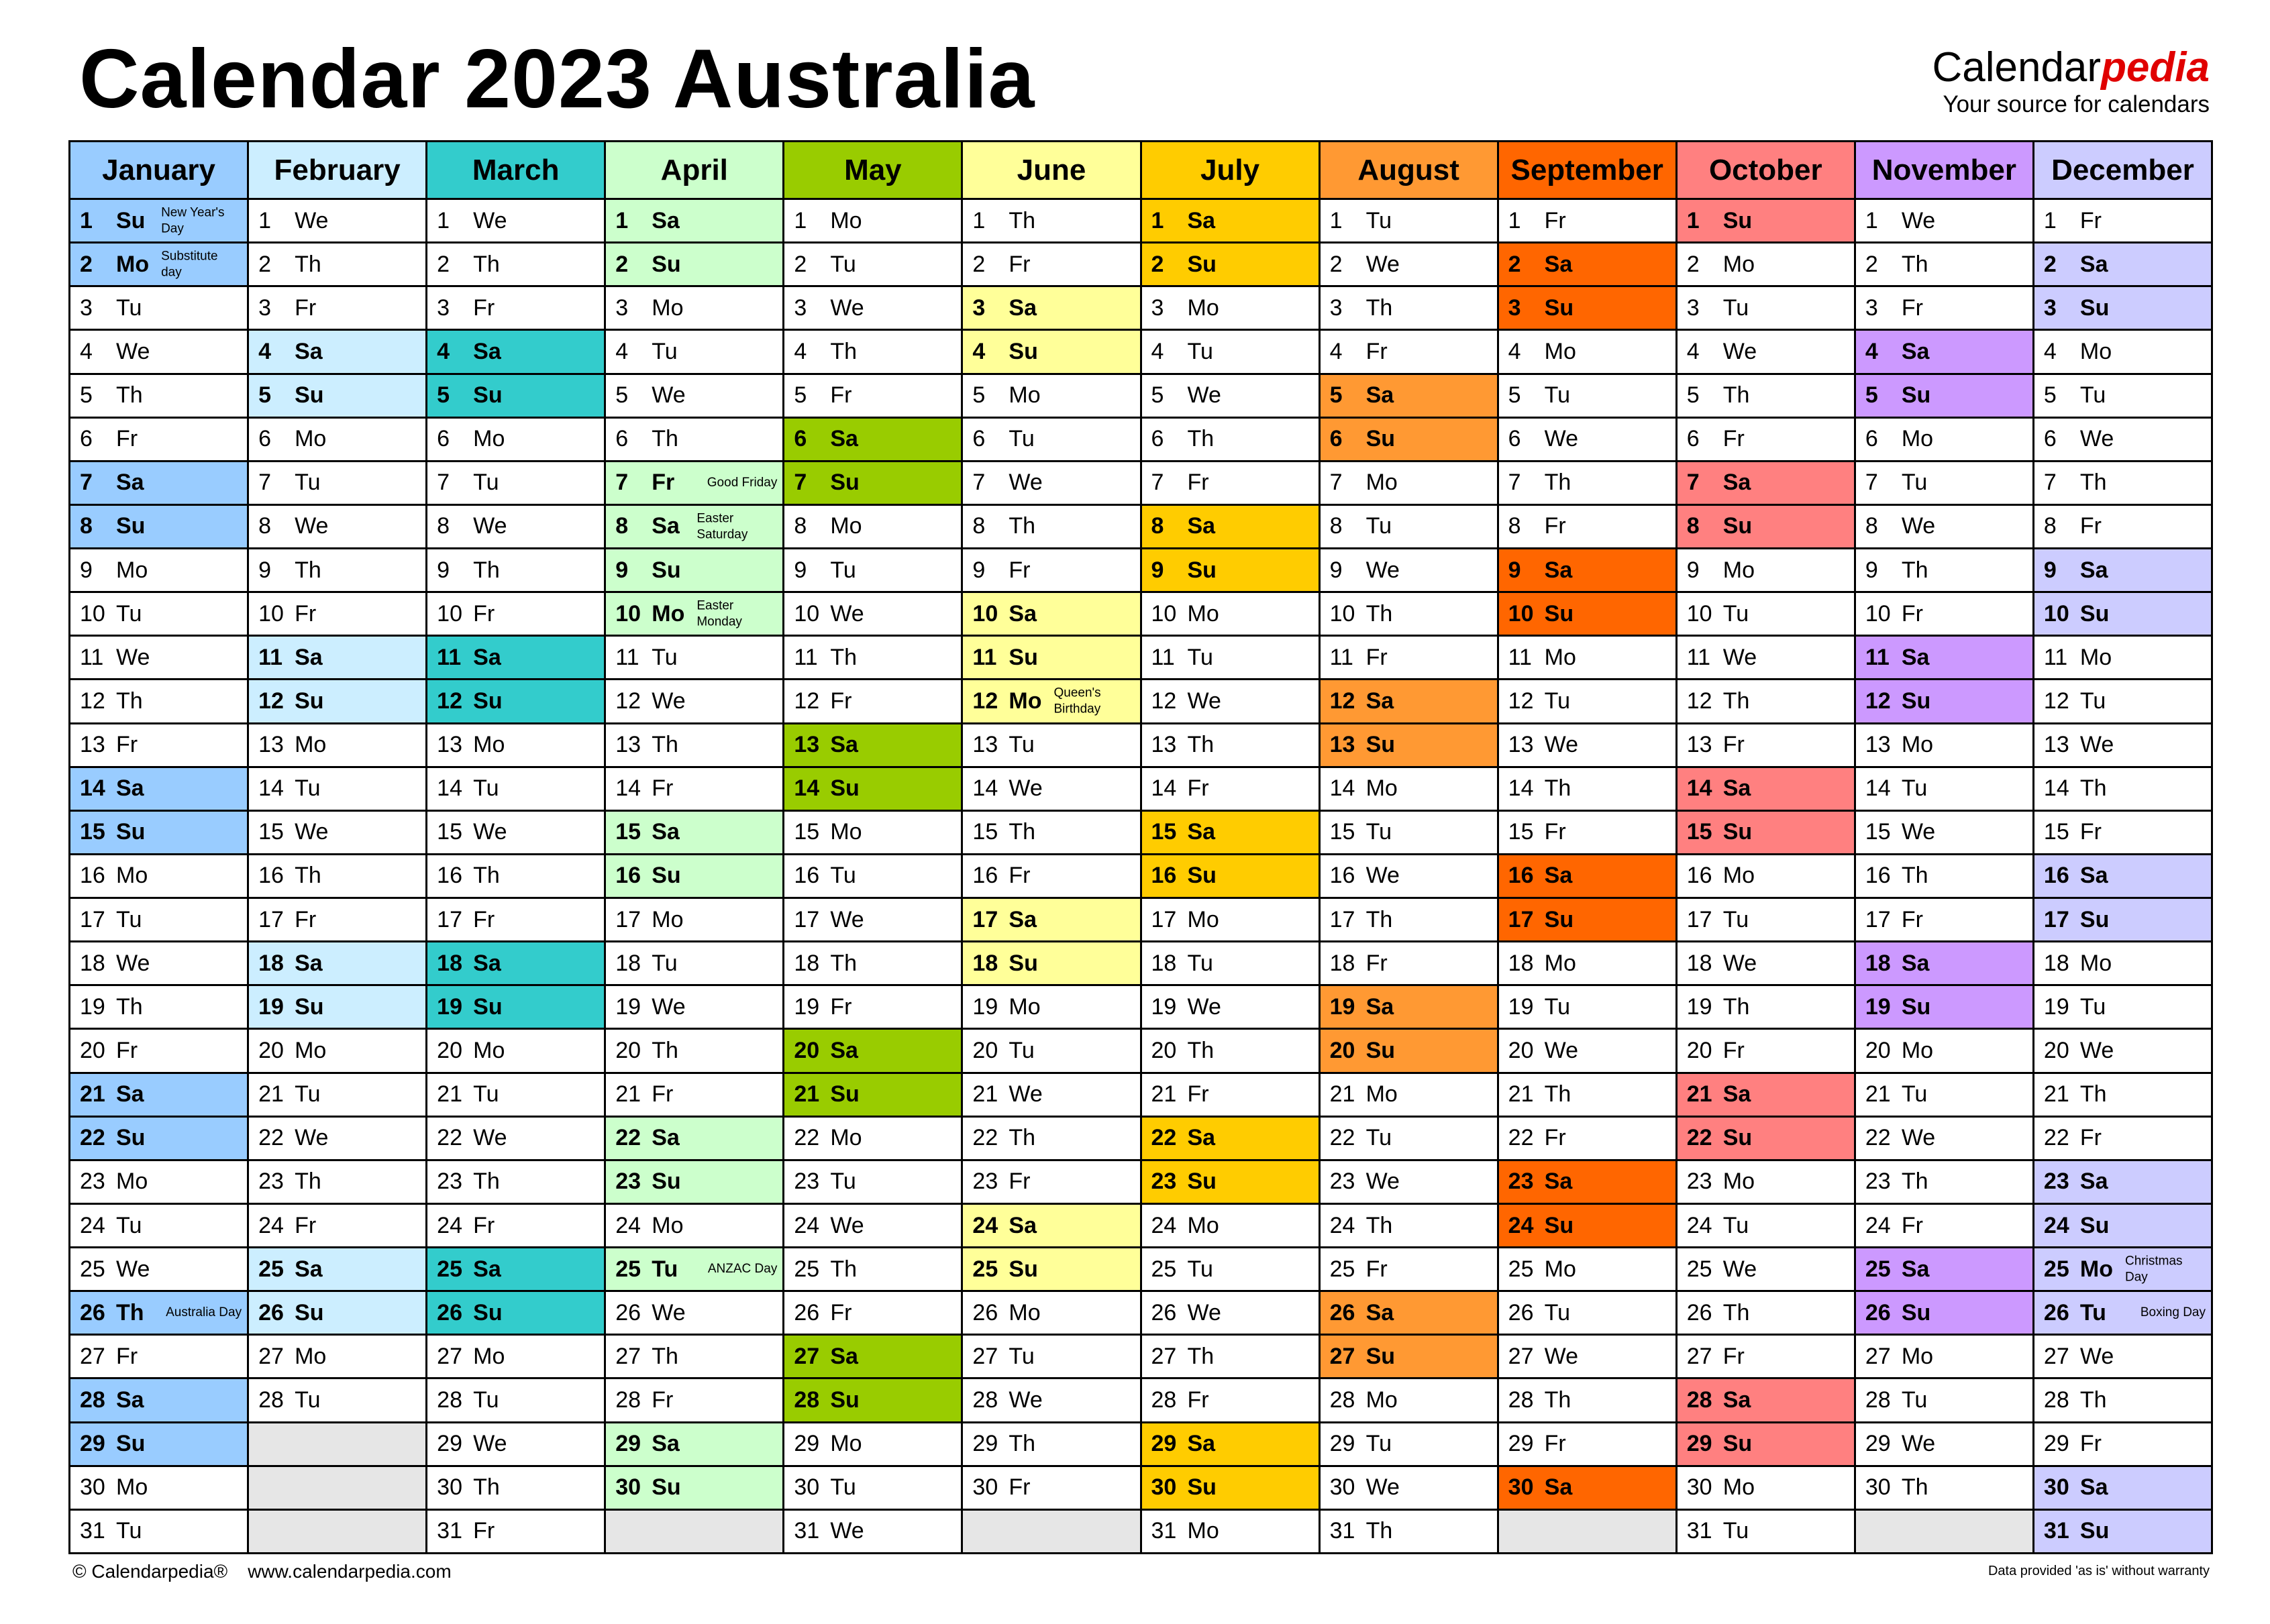 The image size is (2270, 1624). Describe the element at coordinates (1052, 921) in the screenshot. I see `day-cell-june-17: 17 Sa` at that location.